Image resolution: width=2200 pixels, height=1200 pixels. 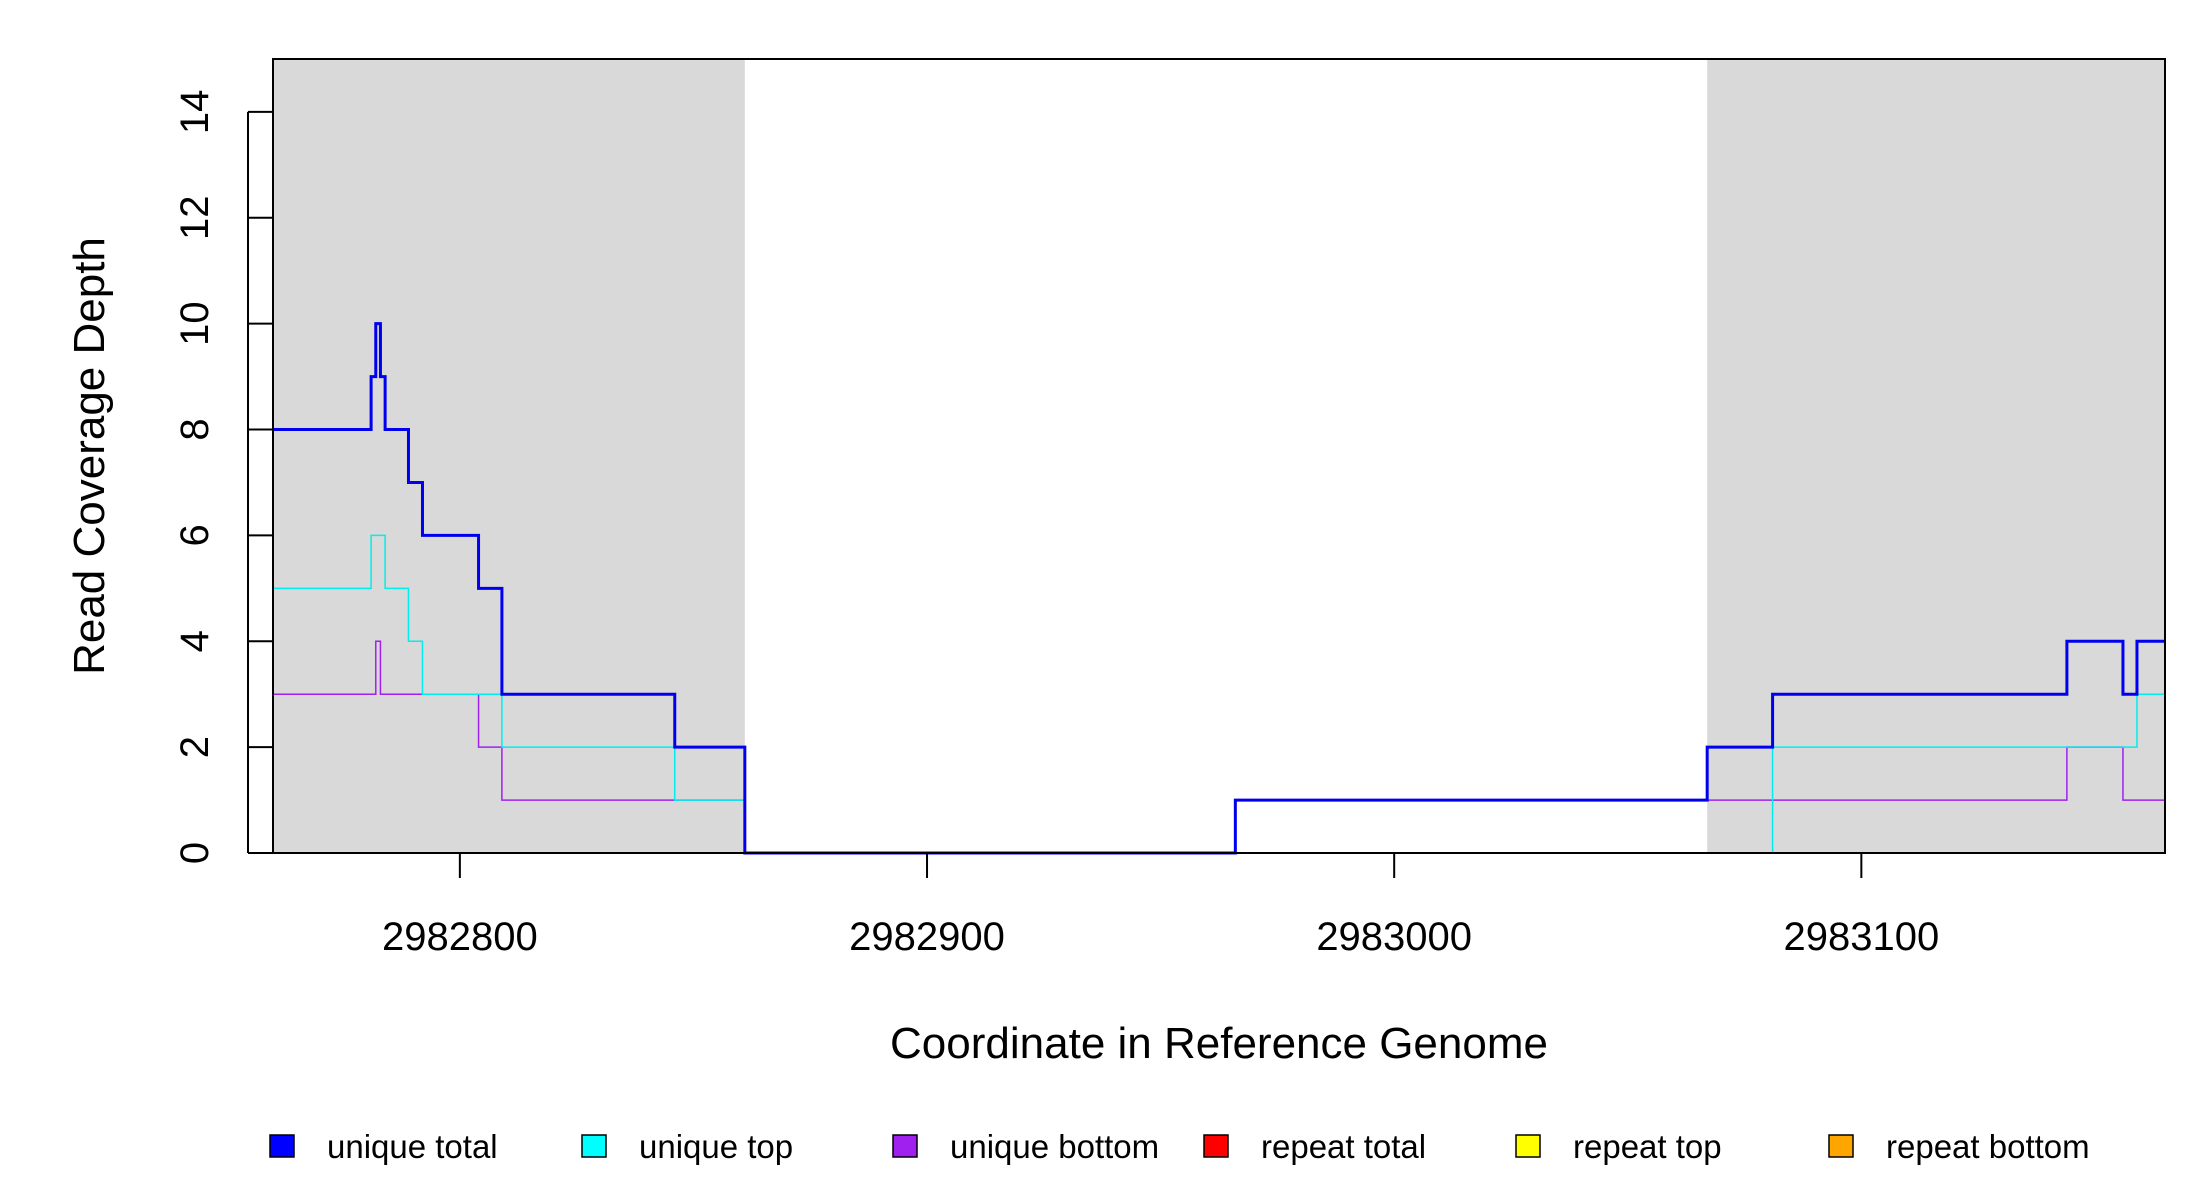 What do you see at coordinates (1988, 1146) in the screenshot?
I see `legend-label: repeat bottom` at bounding box center [1988, 1146].